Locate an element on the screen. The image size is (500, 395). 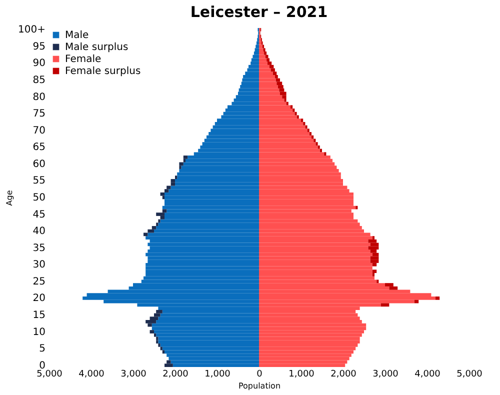
chart-title: Leicester – 2021 is located at coordinates (259, 12).